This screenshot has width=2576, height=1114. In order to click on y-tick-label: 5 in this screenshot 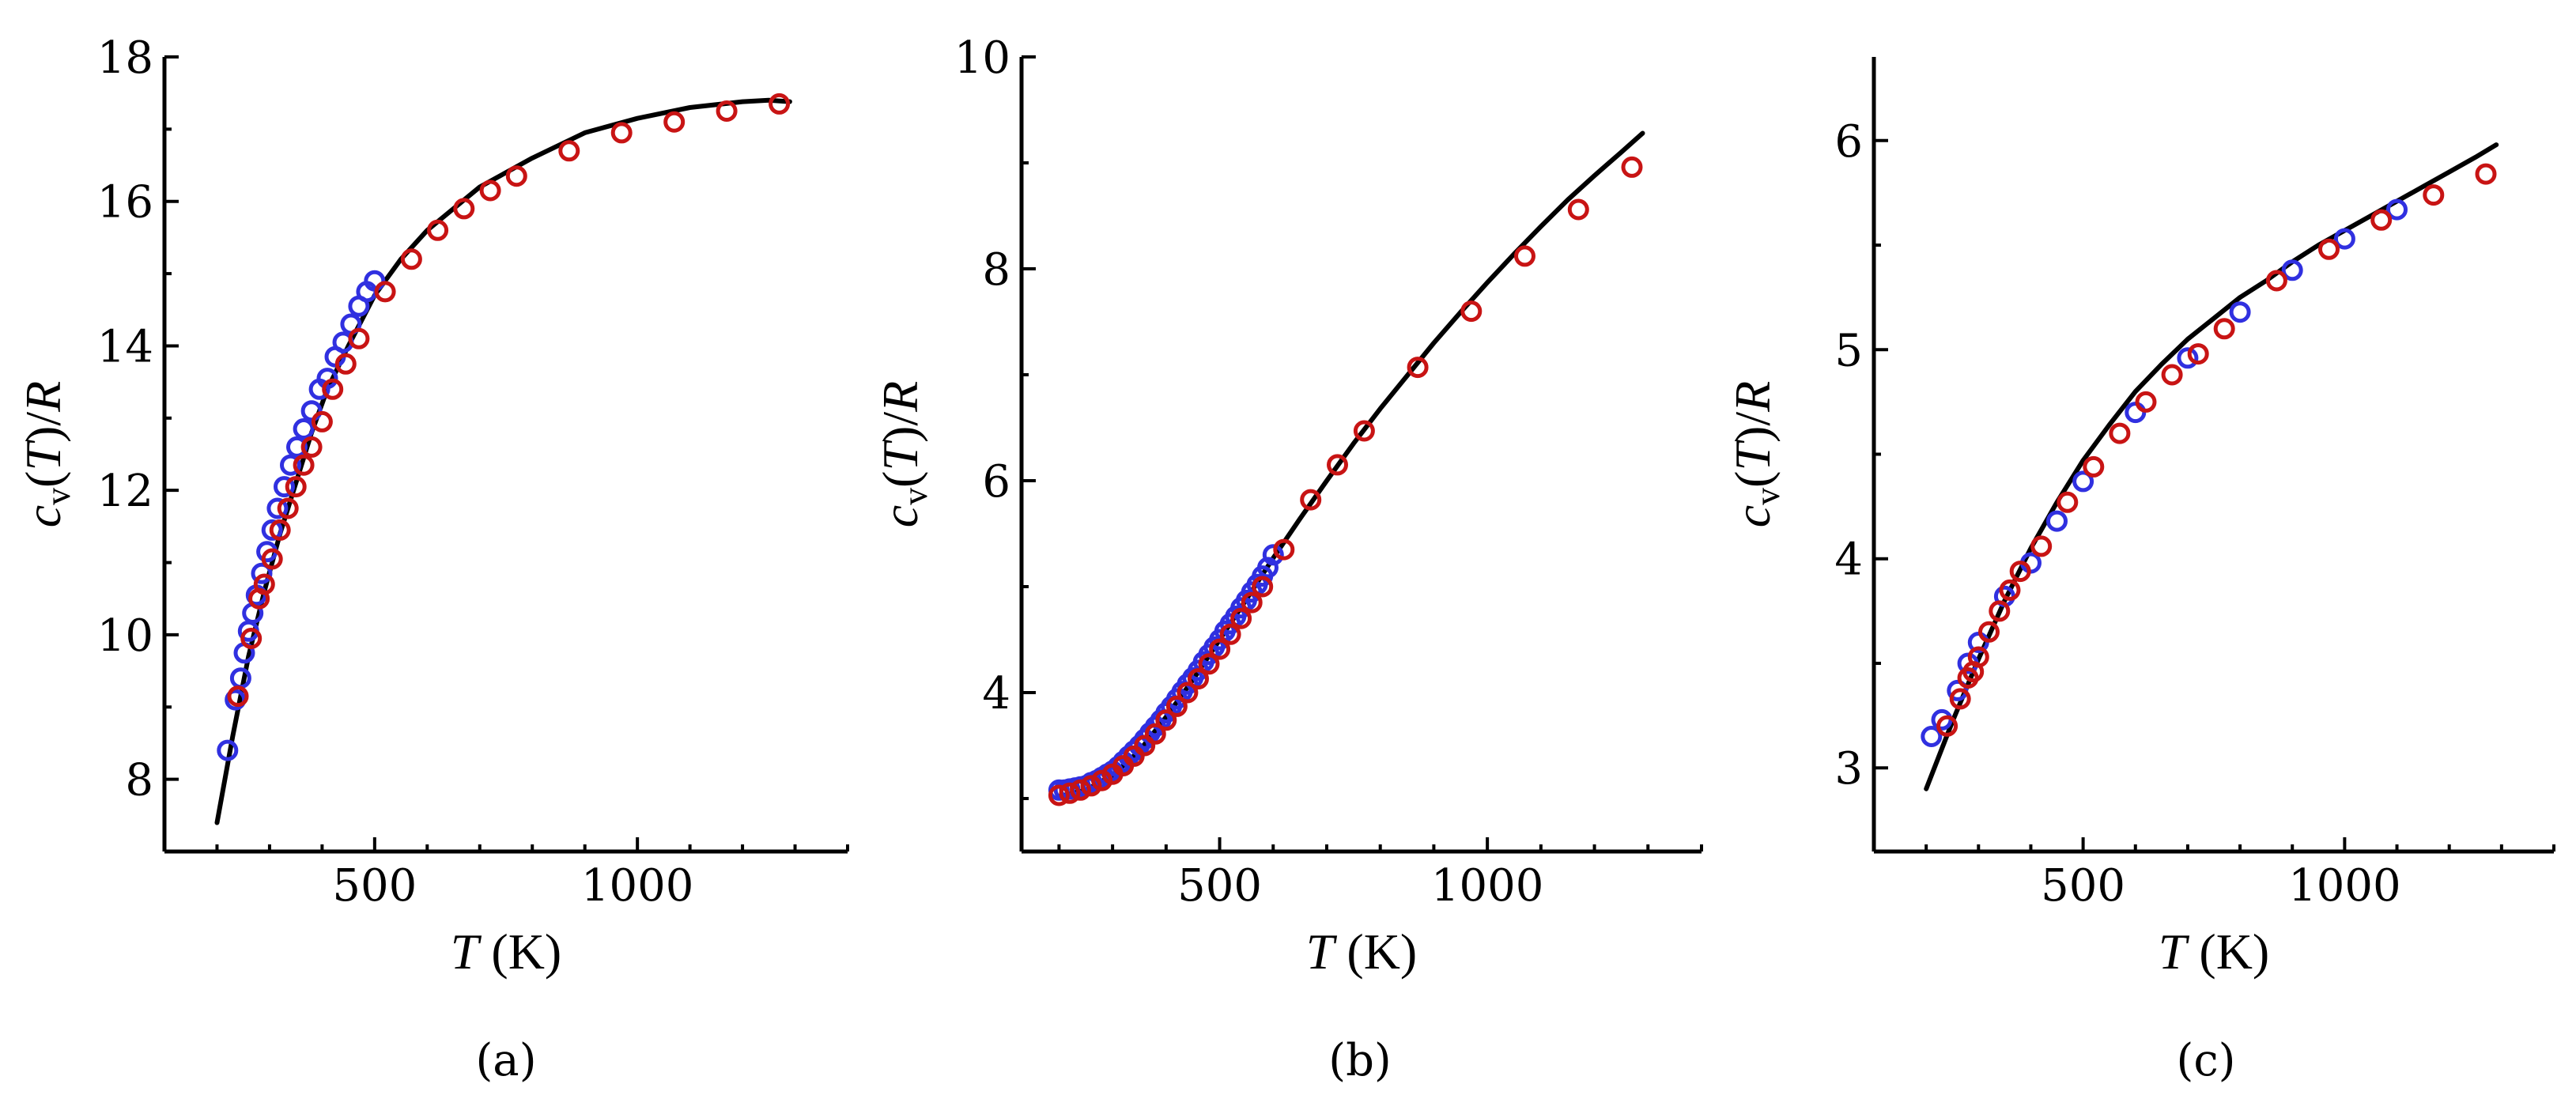, I will do `click(1848, 350)`.